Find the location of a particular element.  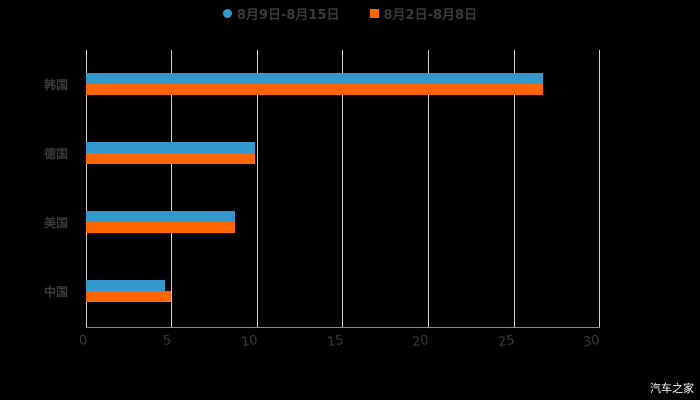

bar-germany-series2 is located at coordinates (170, 158).